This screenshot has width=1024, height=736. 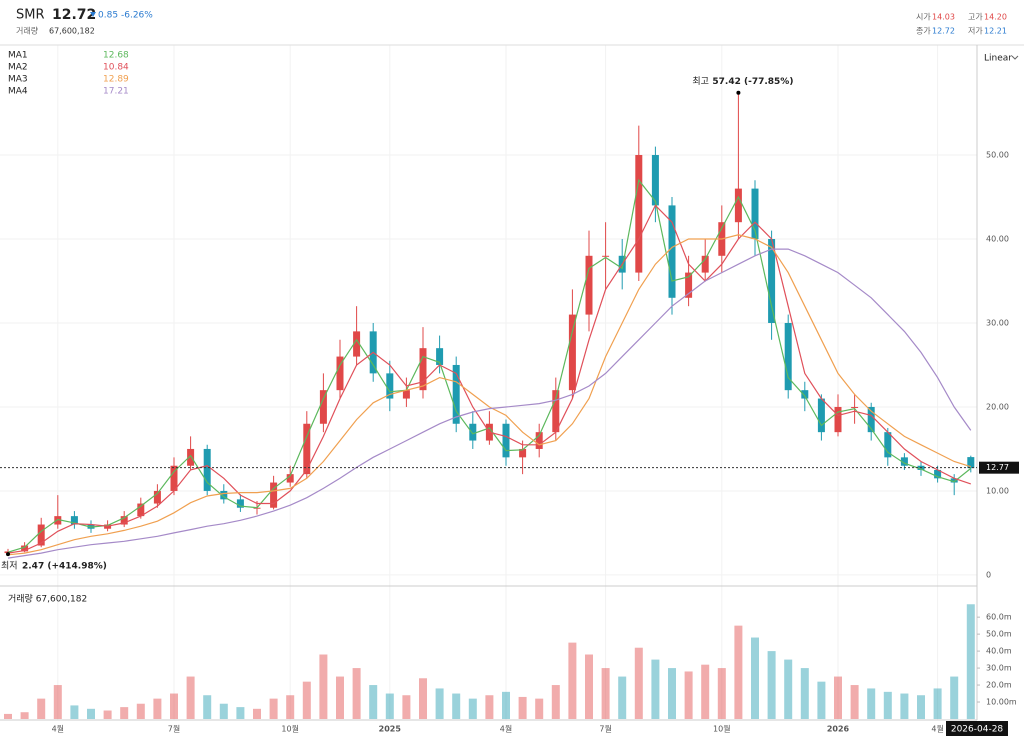 I want to click on legend-value: 12.89, so click(x=116, y=80).